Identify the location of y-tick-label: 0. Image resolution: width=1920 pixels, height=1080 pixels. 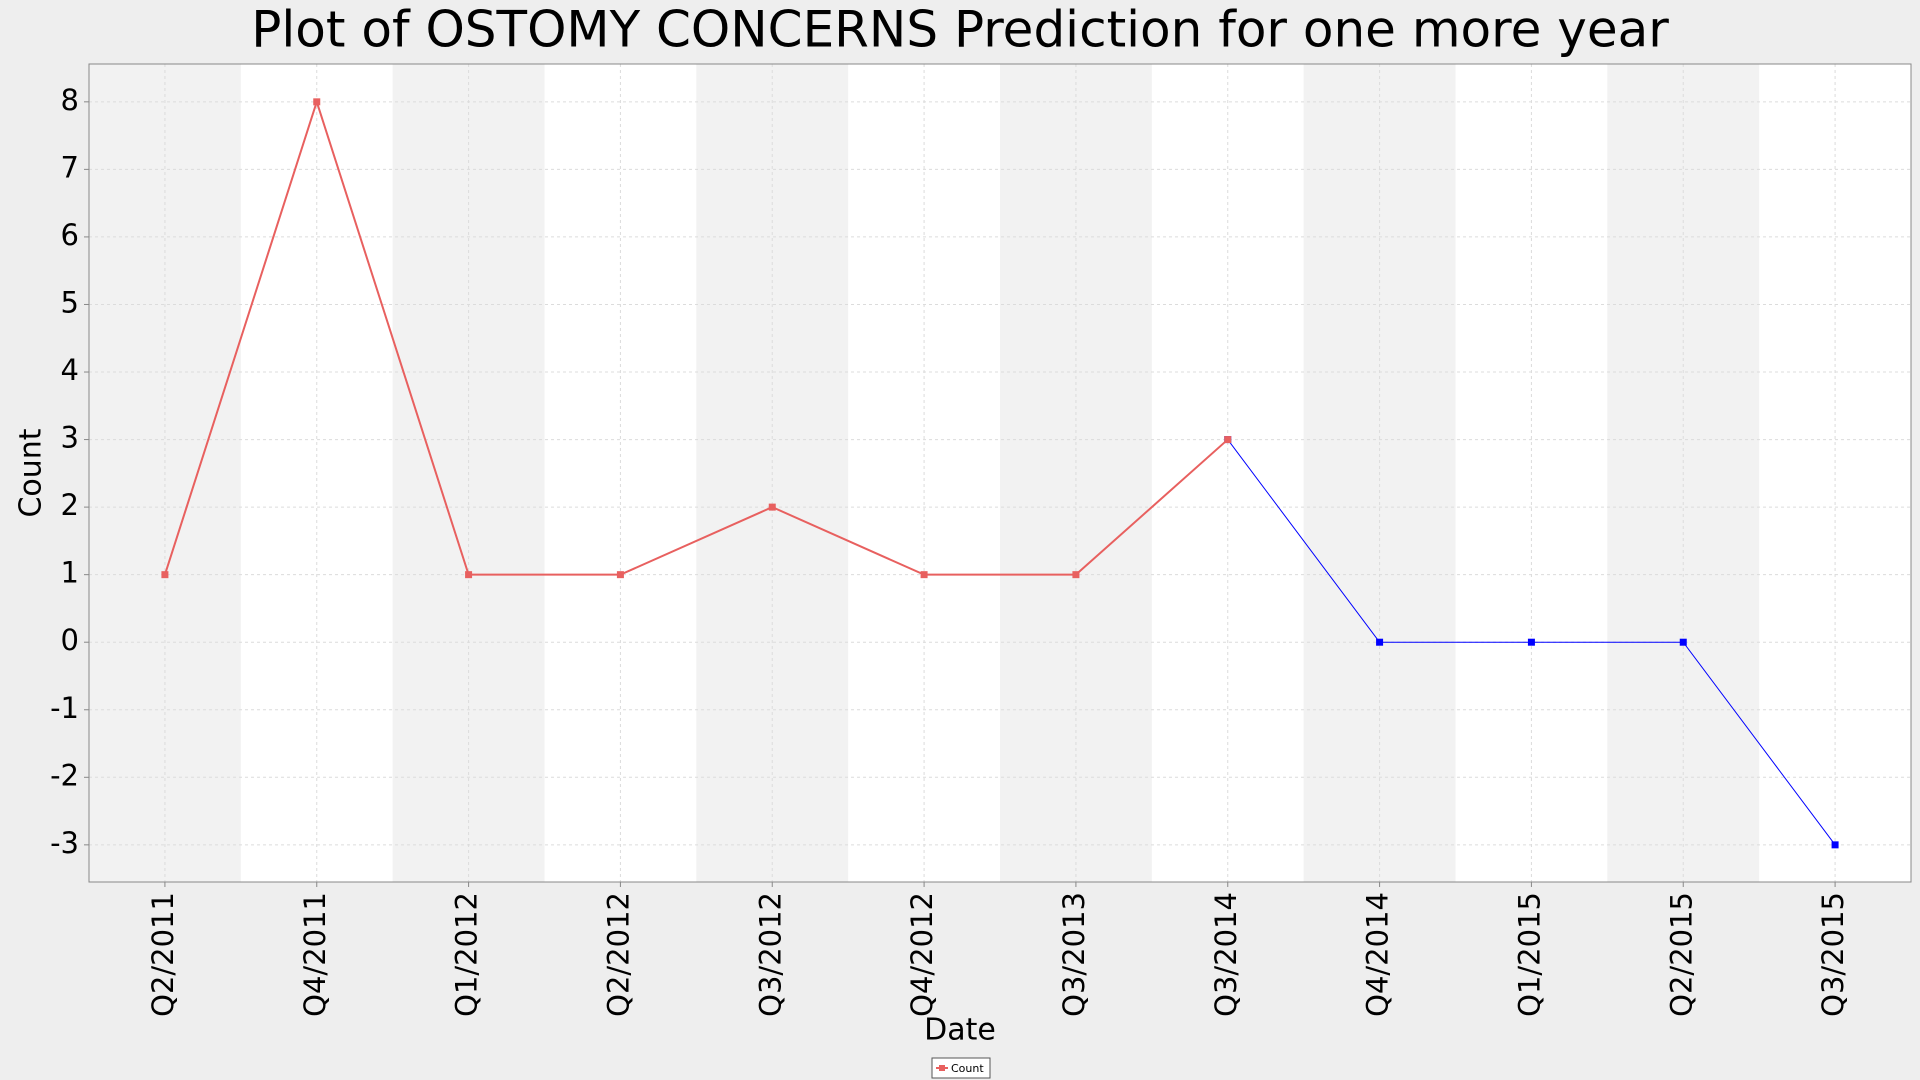
(70, 640).